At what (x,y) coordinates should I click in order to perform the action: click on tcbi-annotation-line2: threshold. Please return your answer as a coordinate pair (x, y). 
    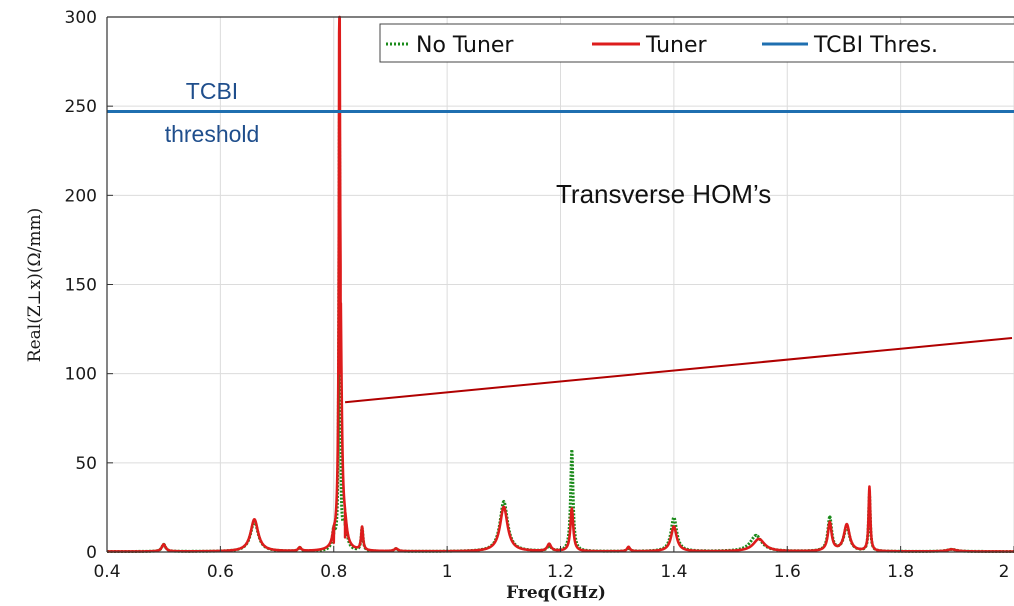
    Looking at the image, I should click on (212, 134).